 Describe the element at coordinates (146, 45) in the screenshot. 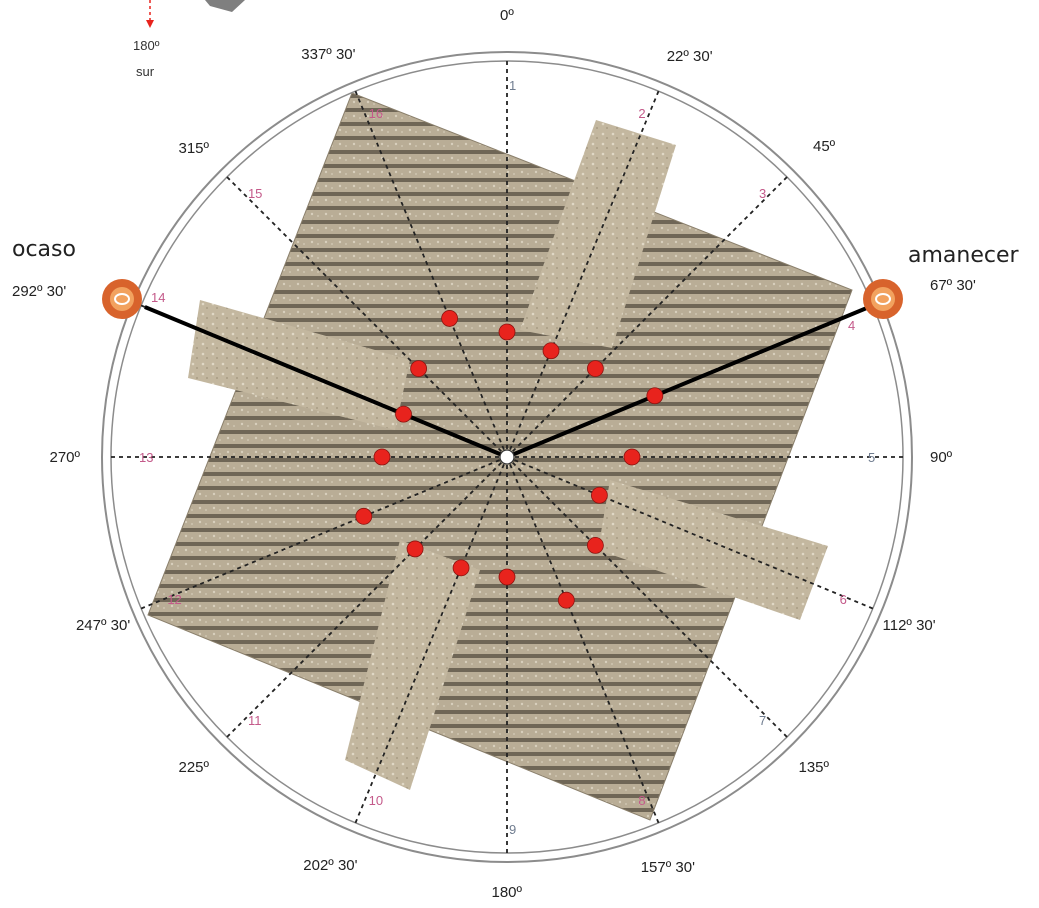

I see `south-degree-label: 180º` at that location.